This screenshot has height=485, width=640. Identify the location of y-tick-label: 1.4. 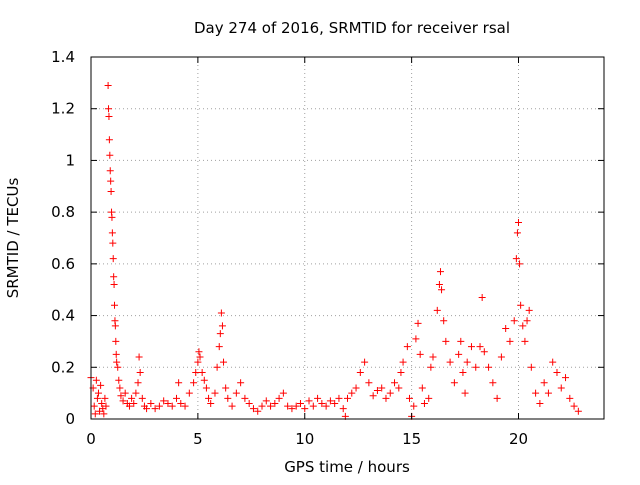
(63, 57).